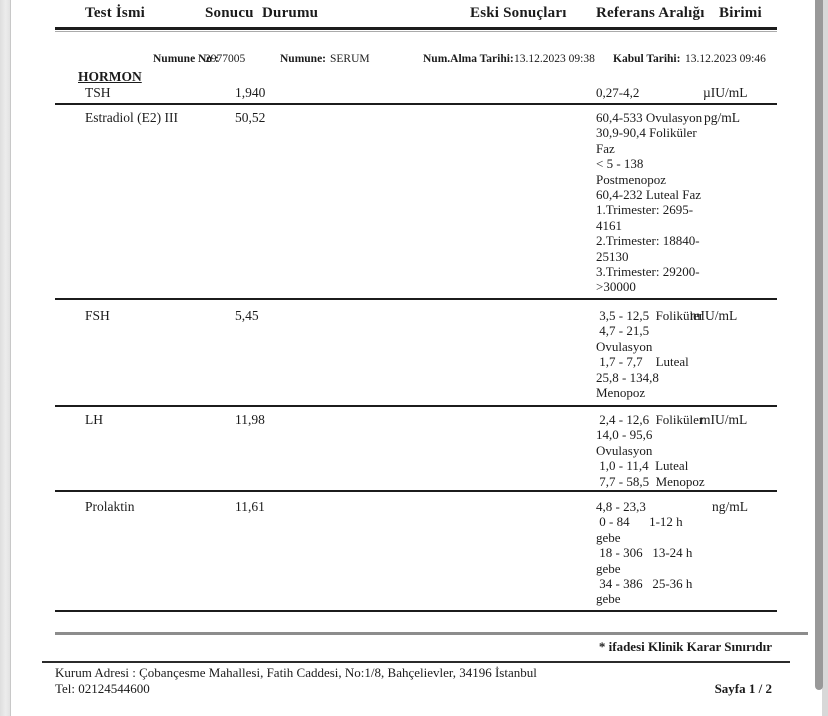 This screenshot has height=716, width=828. What do you see at coordinates (350, 59) in the screenshot?
I see `specimen-type-value: SERUM` at bounding box center [350, 59].